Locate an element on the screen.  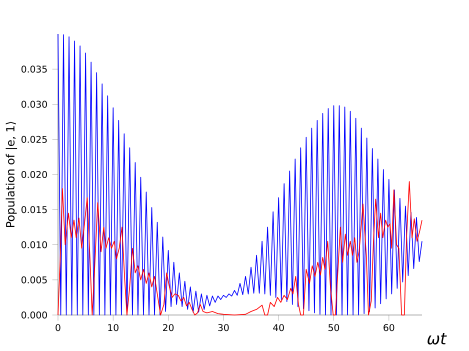
y-tick-label: 0.025 is located at coordinates (34, 139).